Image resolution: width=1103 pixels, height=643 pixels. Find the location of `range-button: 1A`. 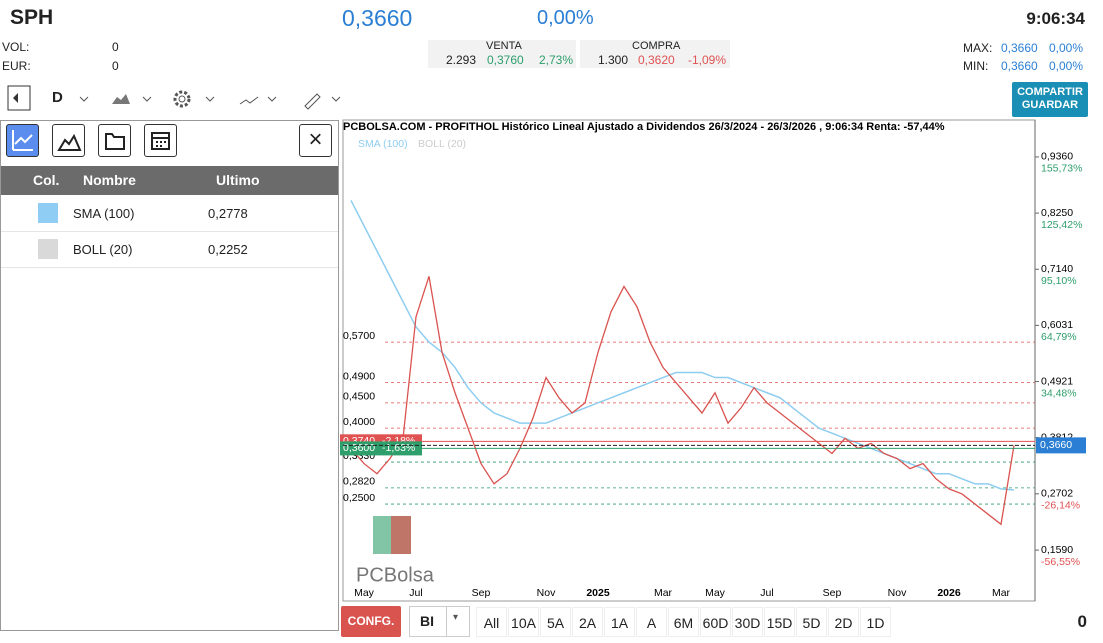

range-button: 1A is located at coordinates (619, 622).